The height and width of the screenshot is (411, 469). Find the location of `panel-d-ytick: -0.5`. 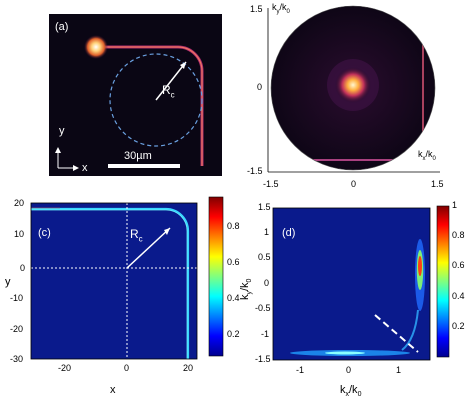

panel-d-ytick: -0.5 is located at coordinates (263, 308).